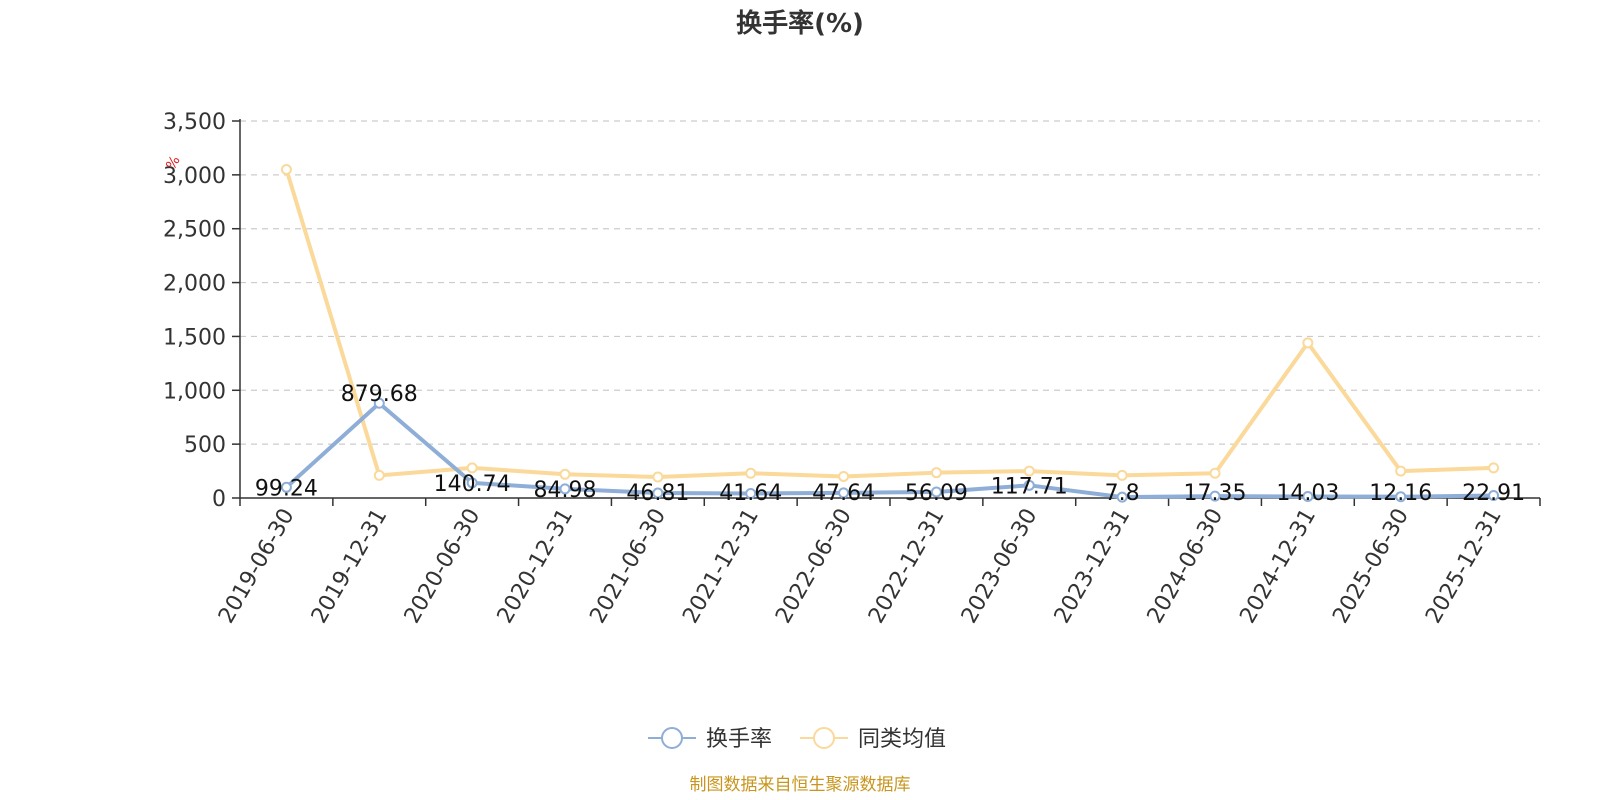 The image size is (1600, 800). What do you see at coordinates (902, 739) in the screenshot?
I see `legend-label-peer-average: 同类均值` at bounding box center [902, 739].